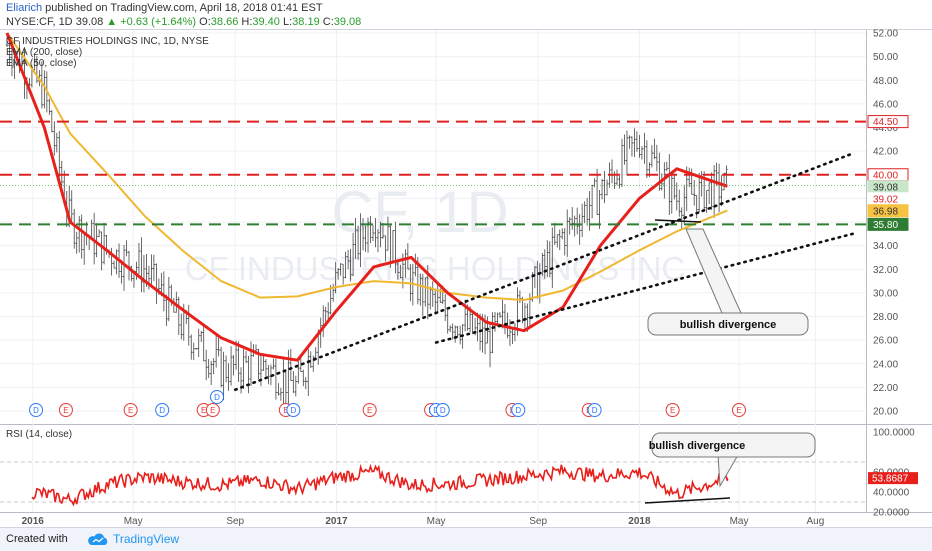 Image resolution: width=932 pixels, height=551 pixels. I want to click on rsi-current-tag-value: 53.8687, so click(890, 479).